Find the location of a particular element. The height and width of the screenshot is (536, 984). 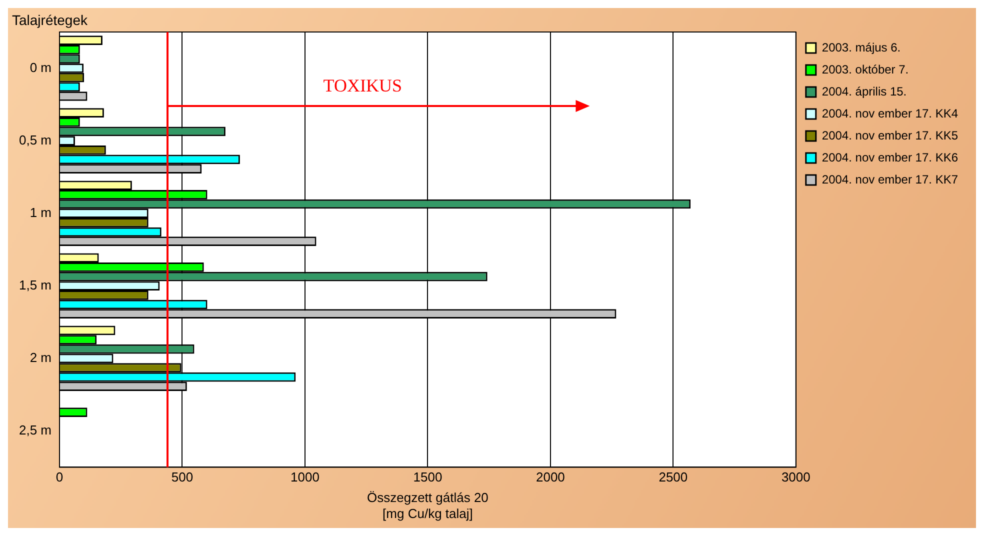

x-tick-label: 1000 is located at coordinates (305, 477).